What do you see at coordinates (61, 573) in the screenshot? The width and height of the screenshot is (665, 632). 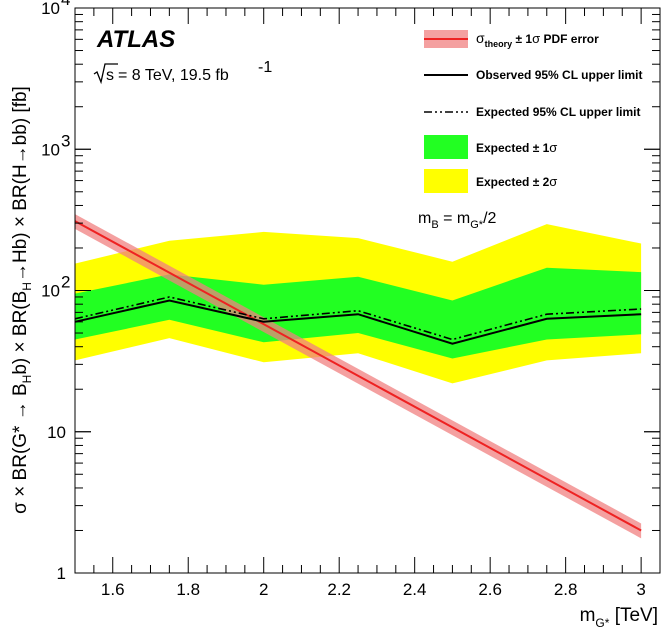 I see `y-tick-label: 1` at bounding box center [61, 573].